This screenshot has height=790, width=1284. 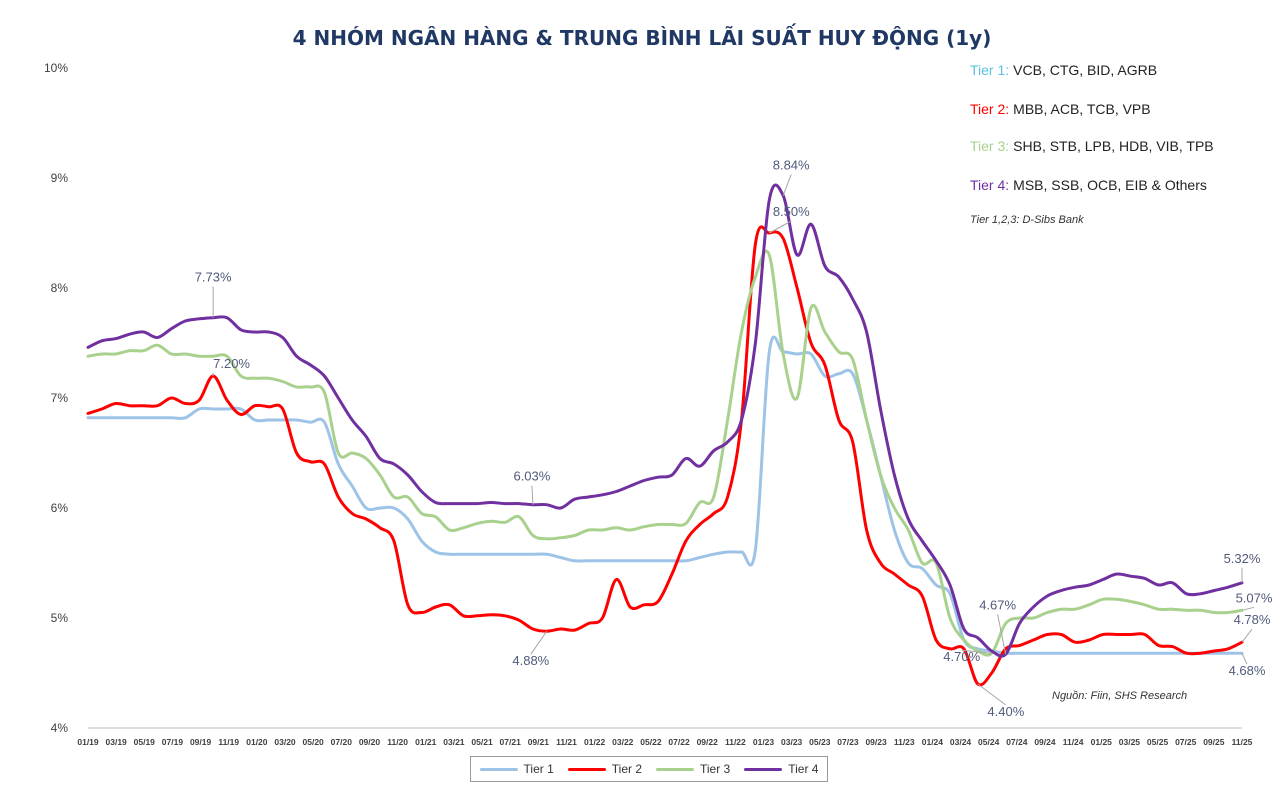 What do you see at coordinates (454, 742) in the screenshot?
I see `x-tick-label: 03/21` at bounding box center [454, 742].